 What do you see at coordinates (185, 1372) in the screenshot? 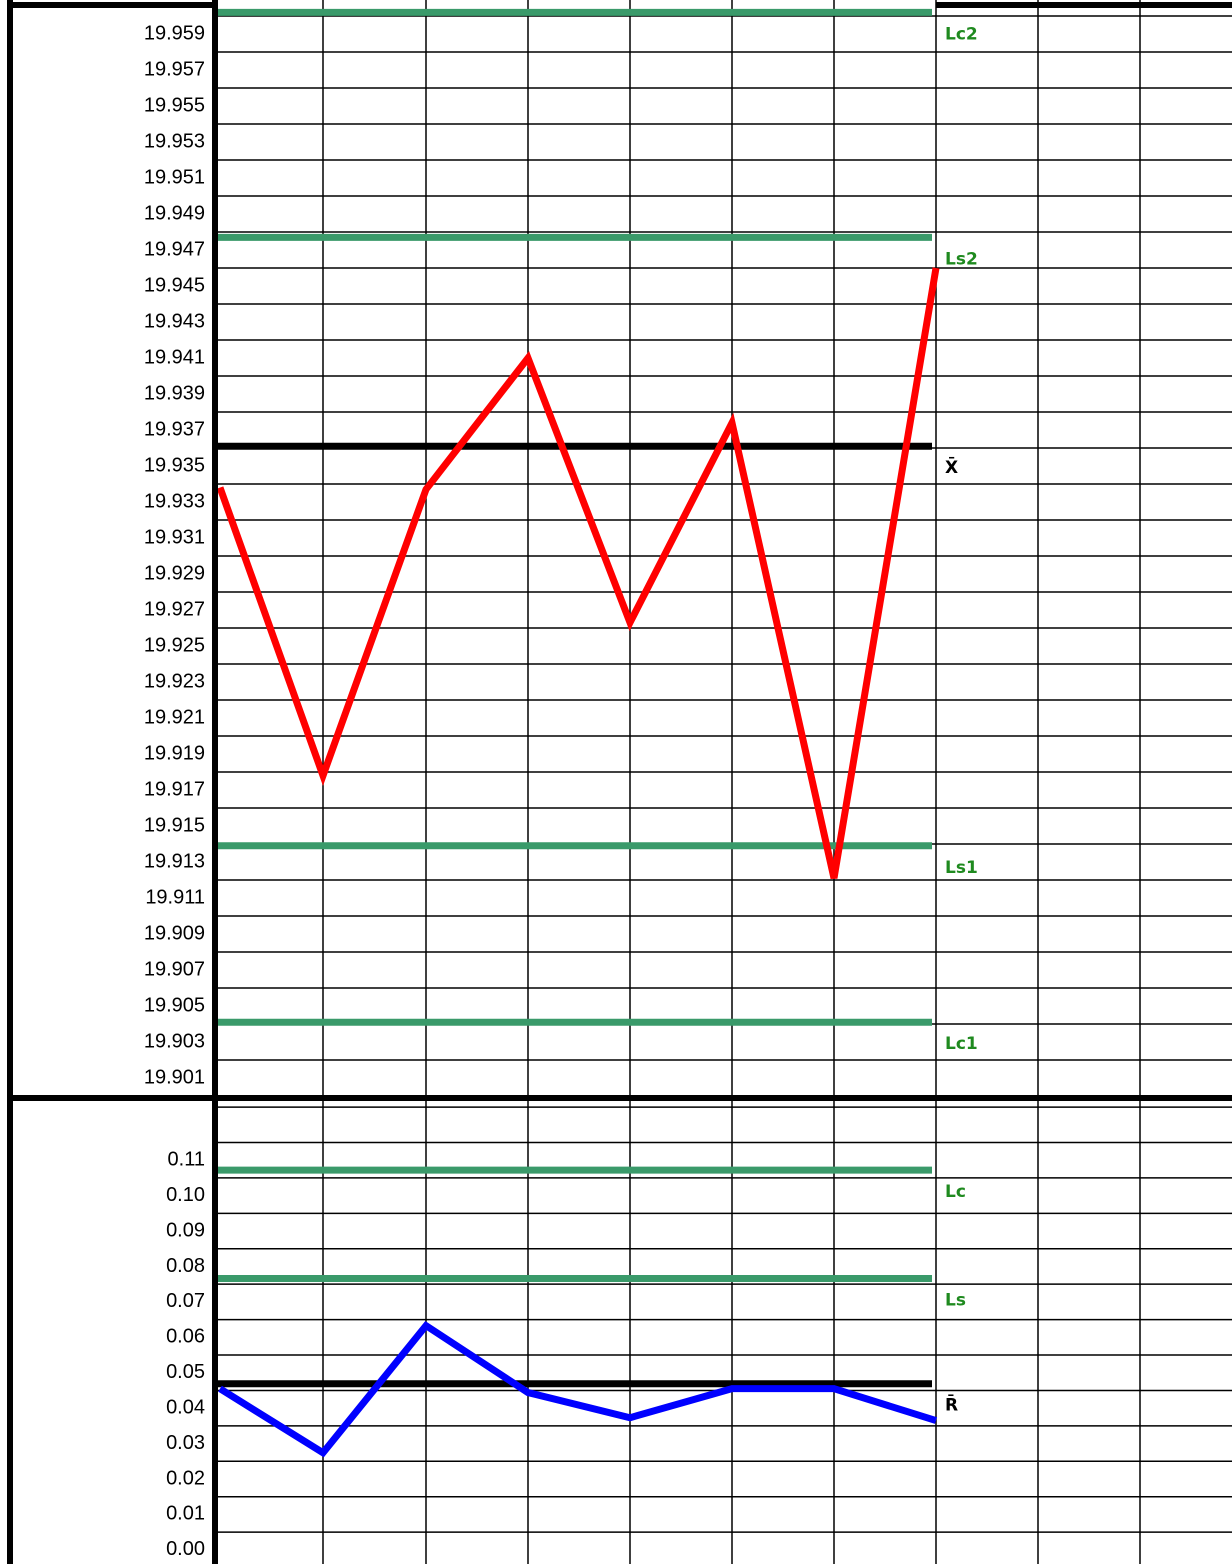
I see `y-tick-label: 0.05` at bounding box center [185, 1372].